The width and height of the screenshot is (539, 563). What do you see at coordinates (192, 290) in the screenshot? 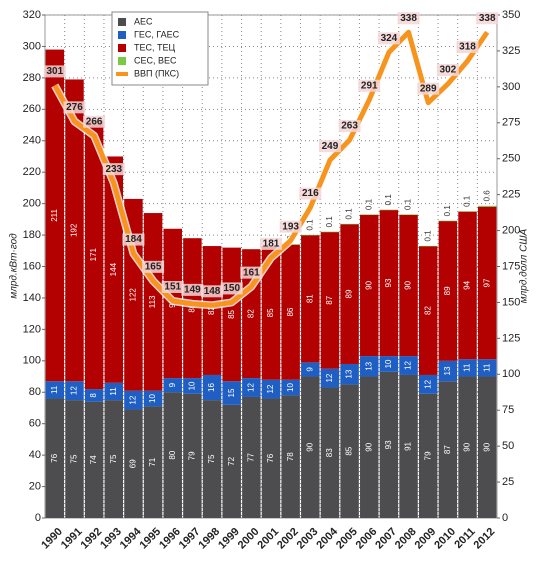
I see `line-data-label: 149` at bounding box center [192, 290].